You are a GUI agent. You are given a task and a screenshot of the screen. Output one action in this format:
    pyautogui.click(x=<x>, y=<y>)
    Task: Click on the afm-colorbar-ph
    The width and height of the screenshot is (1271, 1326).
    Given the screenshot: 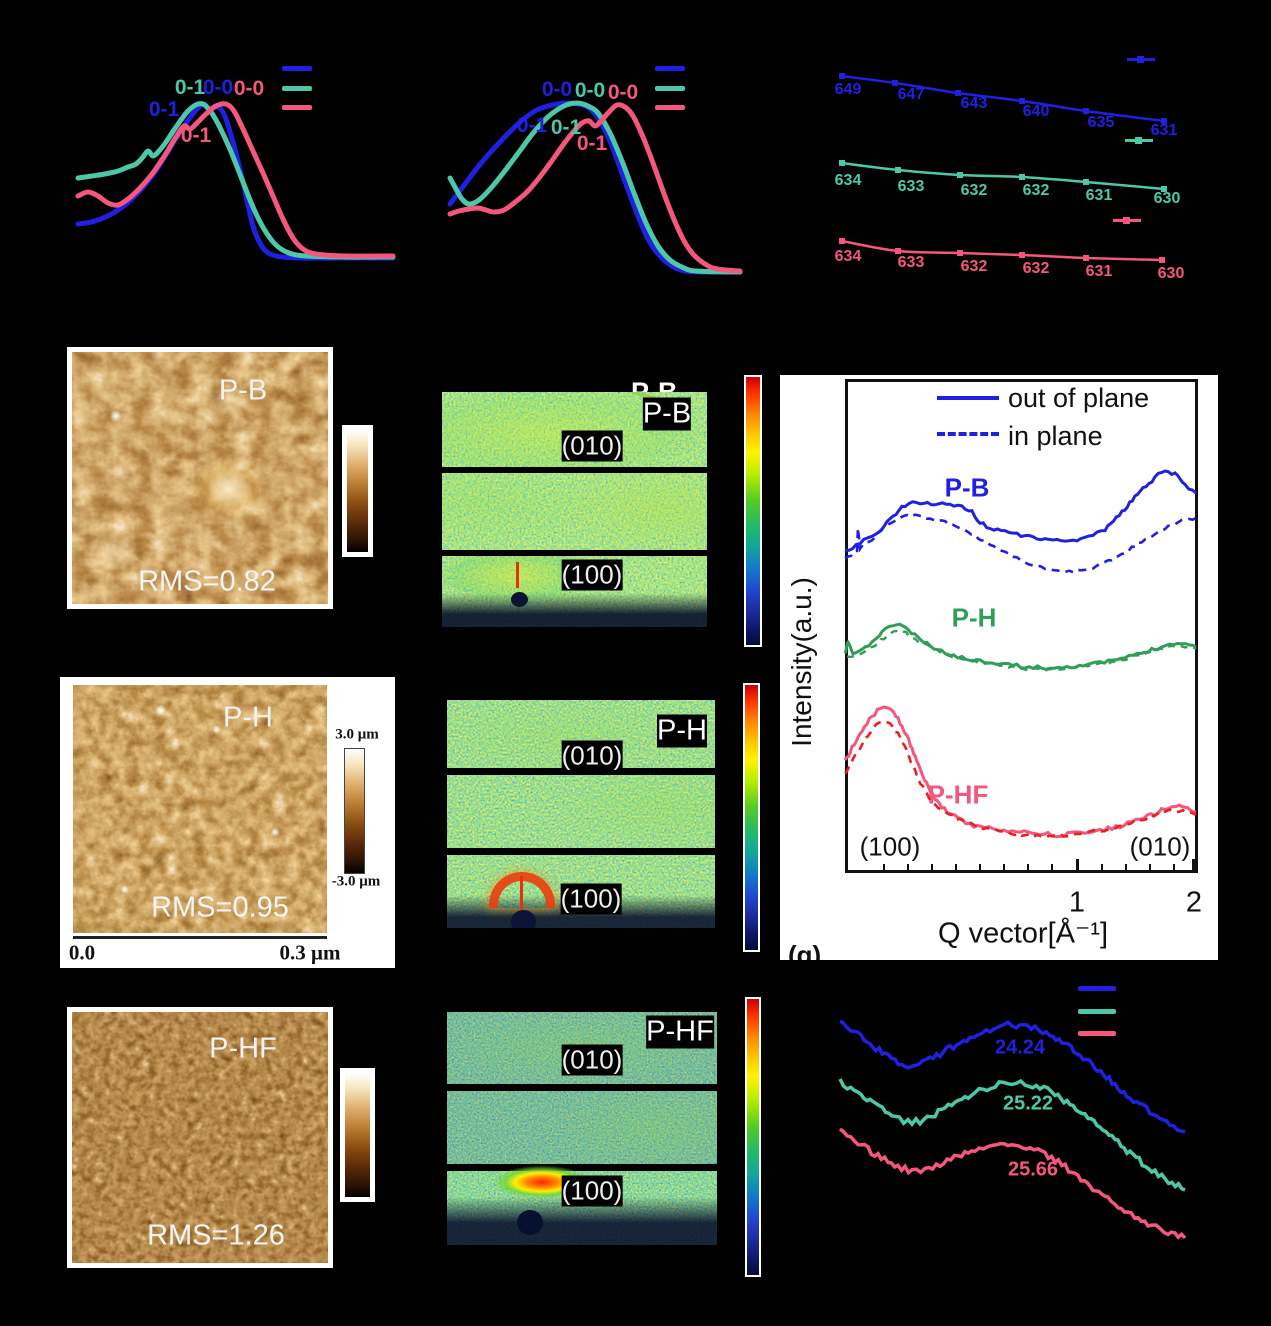 What is the action you would take?
    pyautogui.click(x=354, y=811)
    